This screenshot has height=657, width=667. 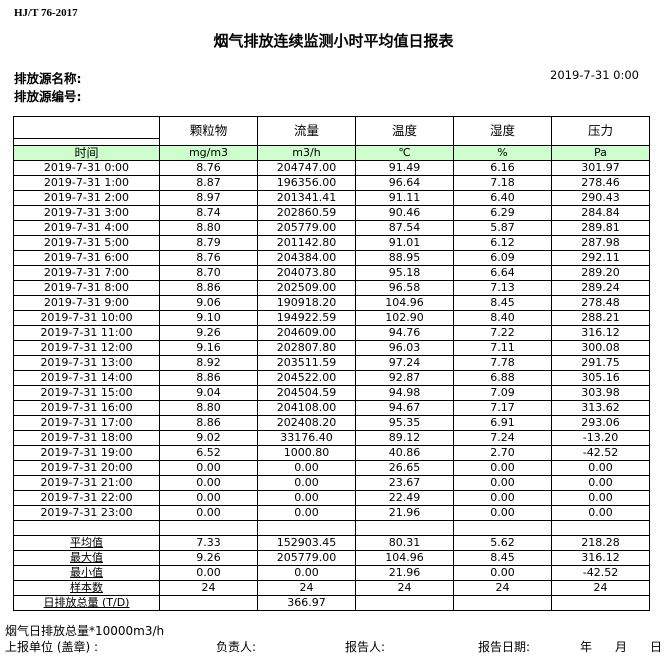 I want to click on stat-value, so click(x=600, y=603).